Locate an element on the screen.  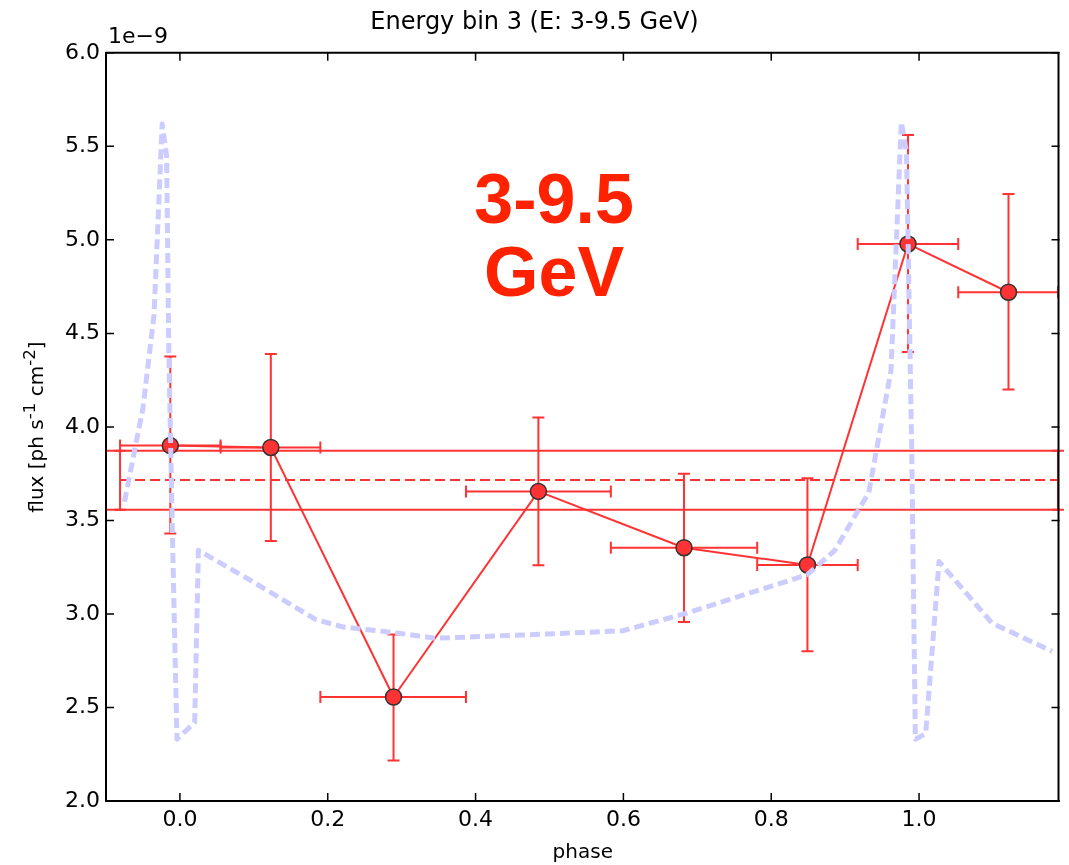
y-tick-label: 6.0 is located at coordinates (82, 51).